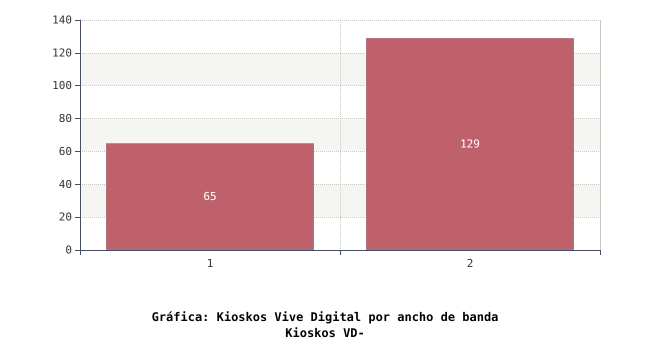 The width and height of the screenshot is (650, 350). Describe the element at coordinates (62, 53) in the screenshot. I see `y-tick-label: 120` at that location.